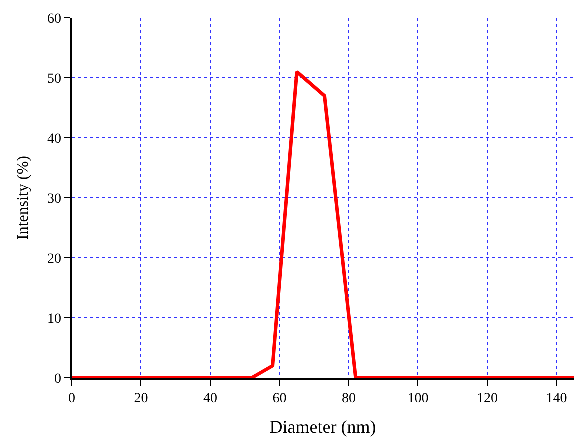  I want to click on y-tick-label: 0, so click(58, 379).